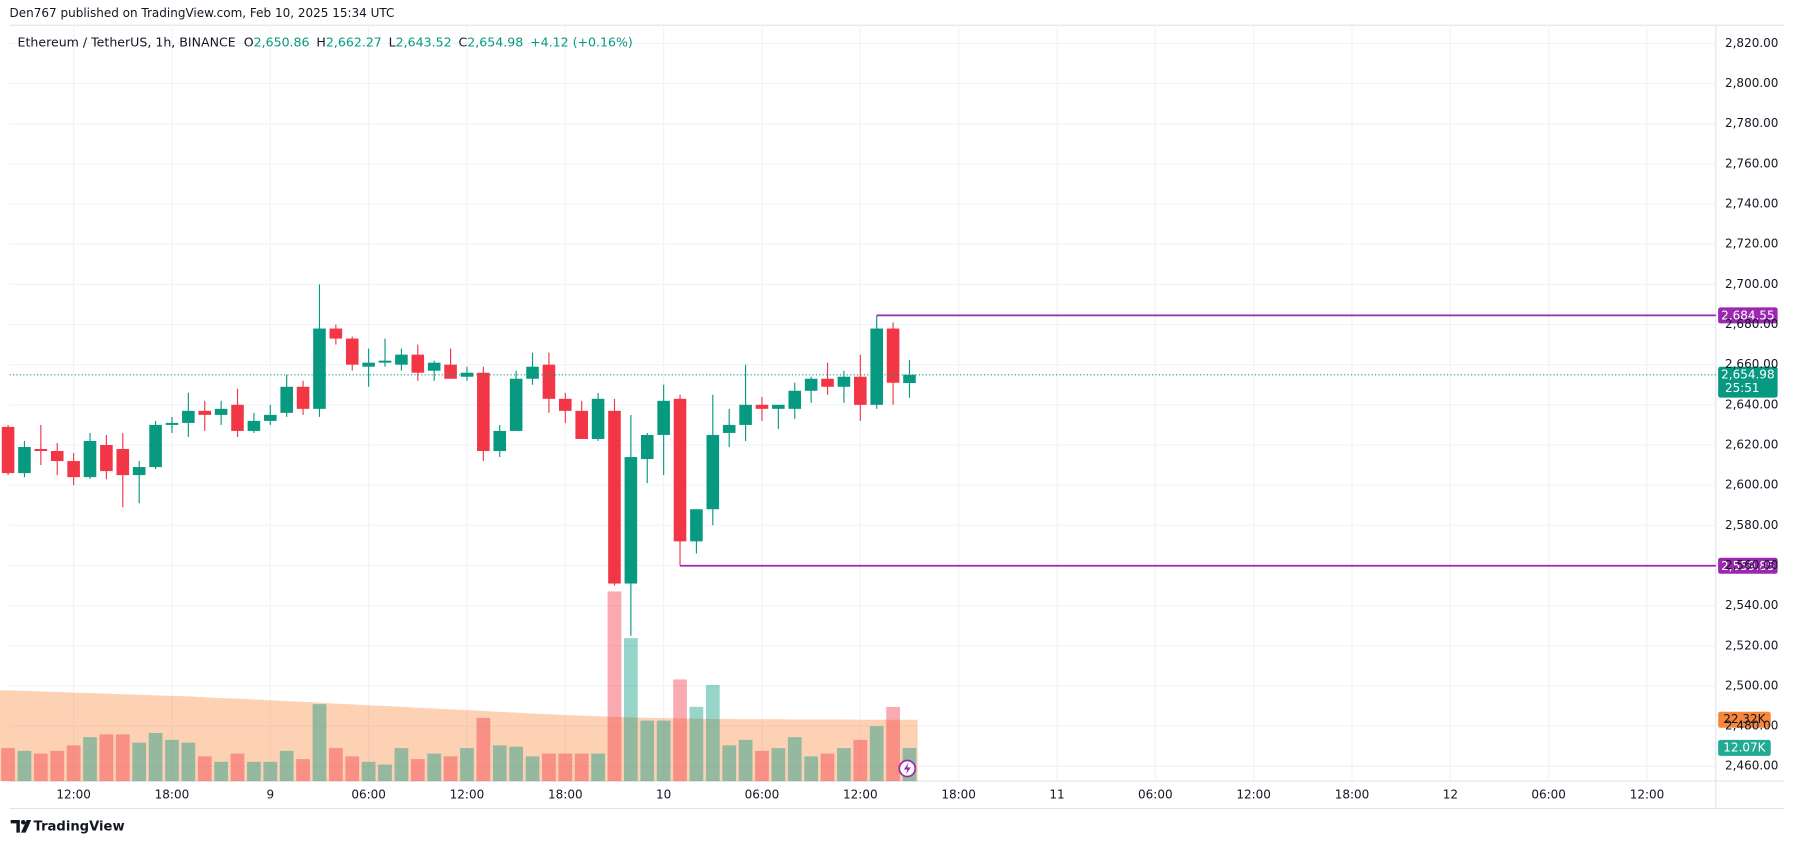  What do you see at coordinates (462, 41) in the screenshot?
I see `legend-item: C` at bounding box center [462, 41].